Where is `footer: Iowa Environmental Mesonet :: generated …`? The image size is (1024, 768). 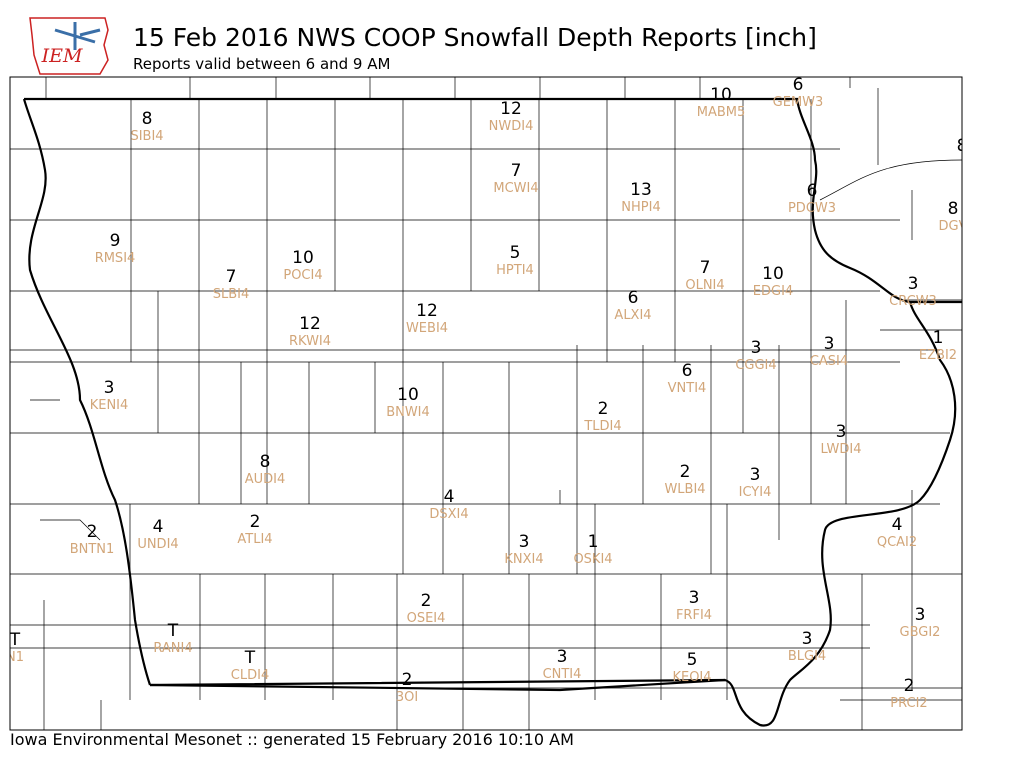 footer: Iowa Environmental Mesonet :: generated … is located at coordinates (292, 739).